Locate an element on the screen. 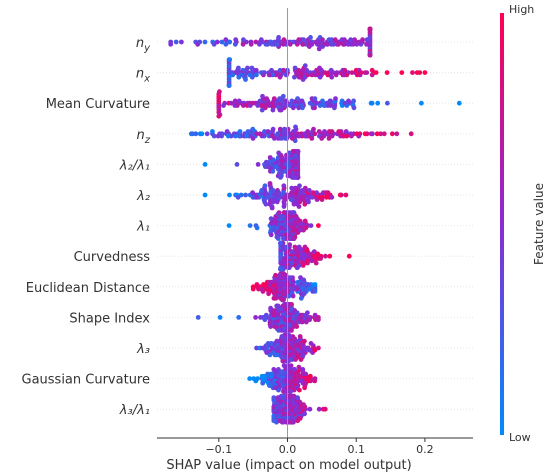 The height and width of the screenshot is (473, 550). colorbar-high-label: High is located at coordinates (521, 9).